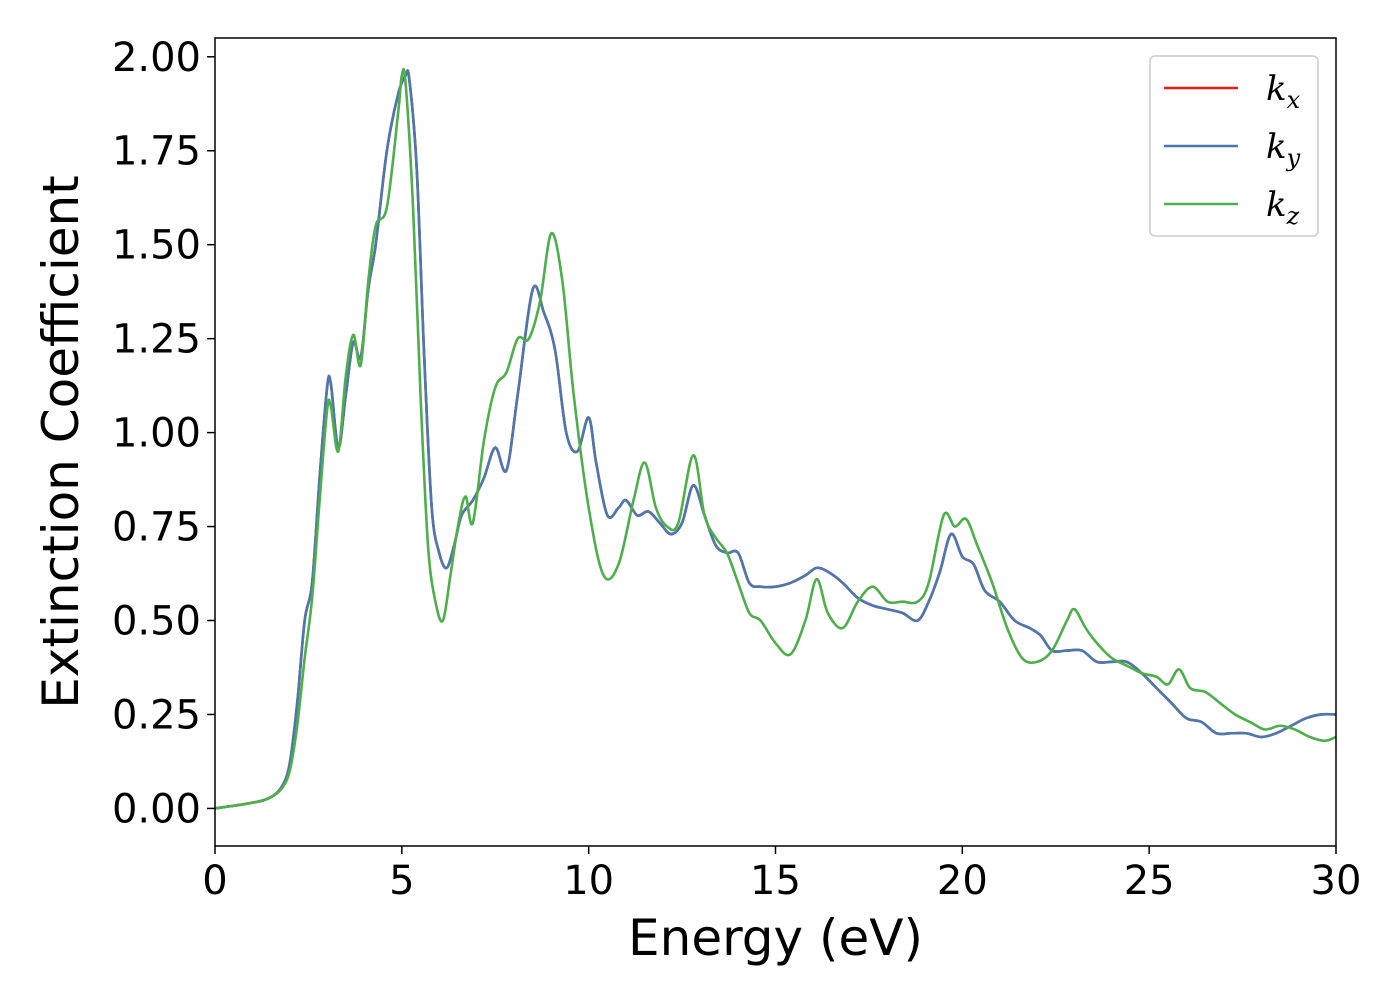  Describe the element at coordinates (962, 881) in the screenshot. I see `x-tick-label: 20` at that location.